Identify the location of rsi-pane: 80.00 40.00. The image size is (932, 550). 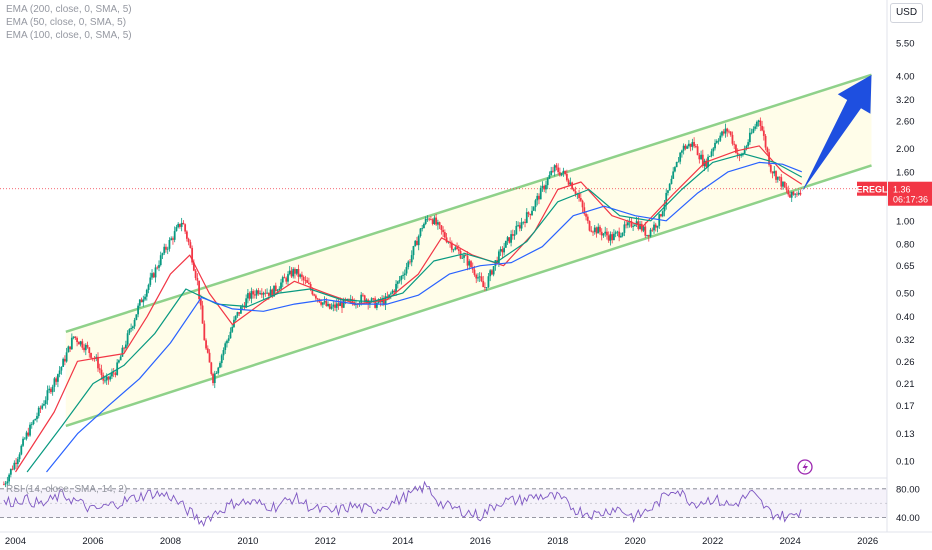
(460, 504).